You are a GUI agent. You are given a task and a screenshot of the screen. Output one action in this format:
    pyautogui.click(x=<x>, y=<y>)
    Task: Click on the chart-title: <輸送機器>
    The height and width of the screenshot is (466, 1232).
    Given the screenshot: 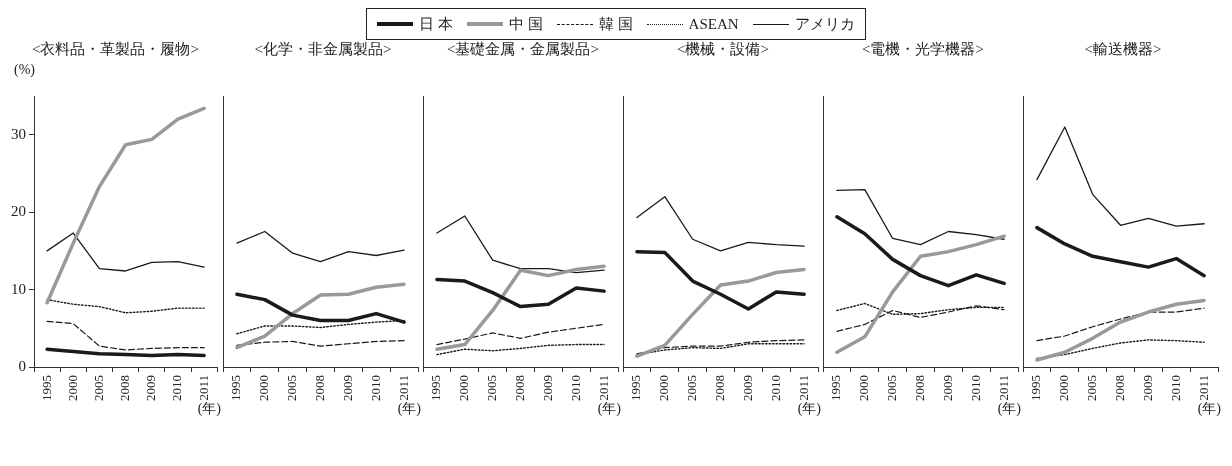 What is the action you would take?
    pyautogui.click(x=1123, y=49)
    